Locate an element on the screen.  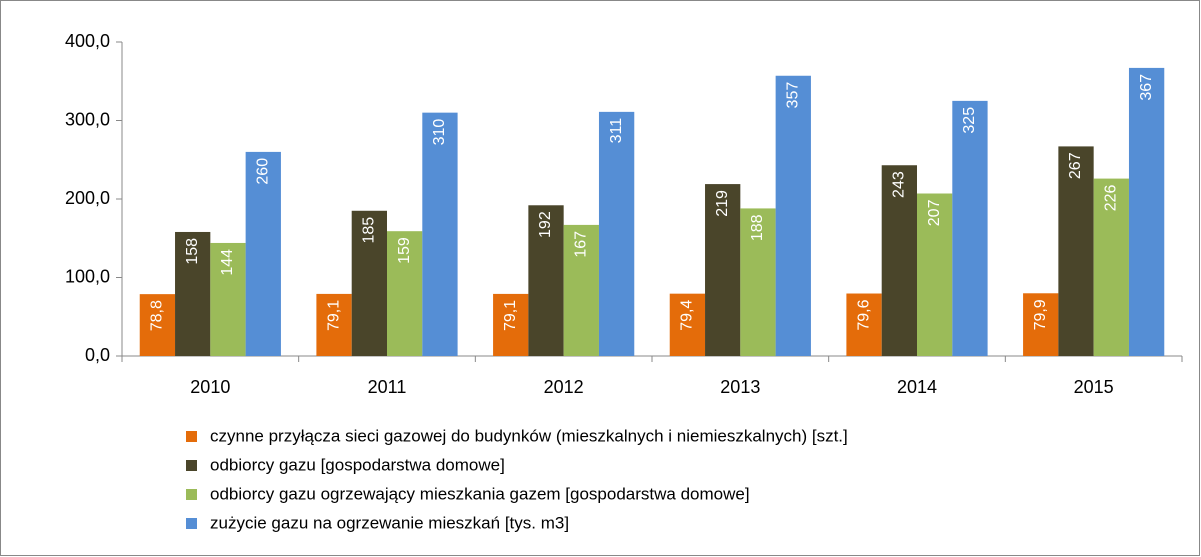
x-tick-label: 2013 is located at coordinates (740, 387).